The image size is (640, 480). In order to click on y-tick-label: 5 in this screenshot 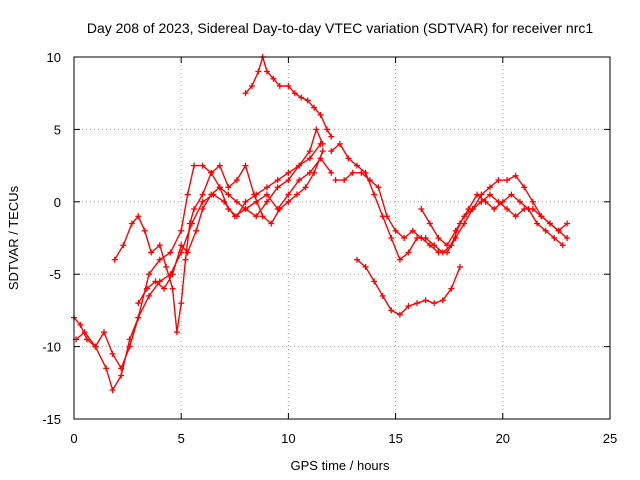, I will do `click(57, 129)`.